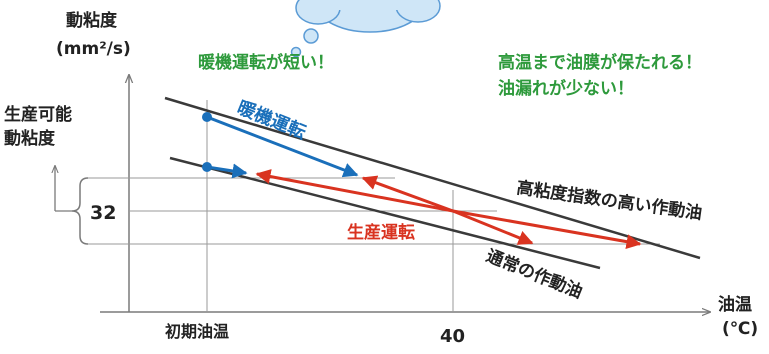 Image resolution: width=769 pixels, height=354 pixels. What do you see at coordinates (381, 232) in the screenshot?
I see `production-label: 生産運転` at bounding box center [381, 232].